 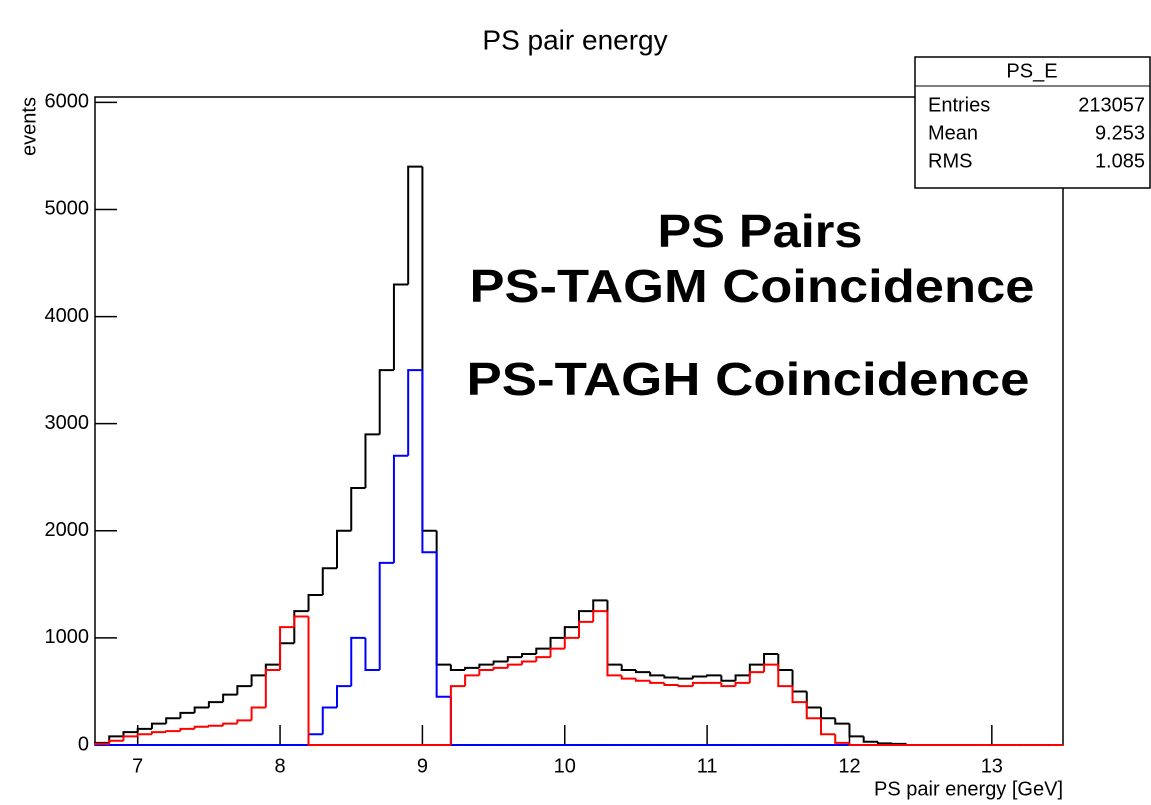 I want to click on y-tick-label: 3000, so click(x=67, y=423).